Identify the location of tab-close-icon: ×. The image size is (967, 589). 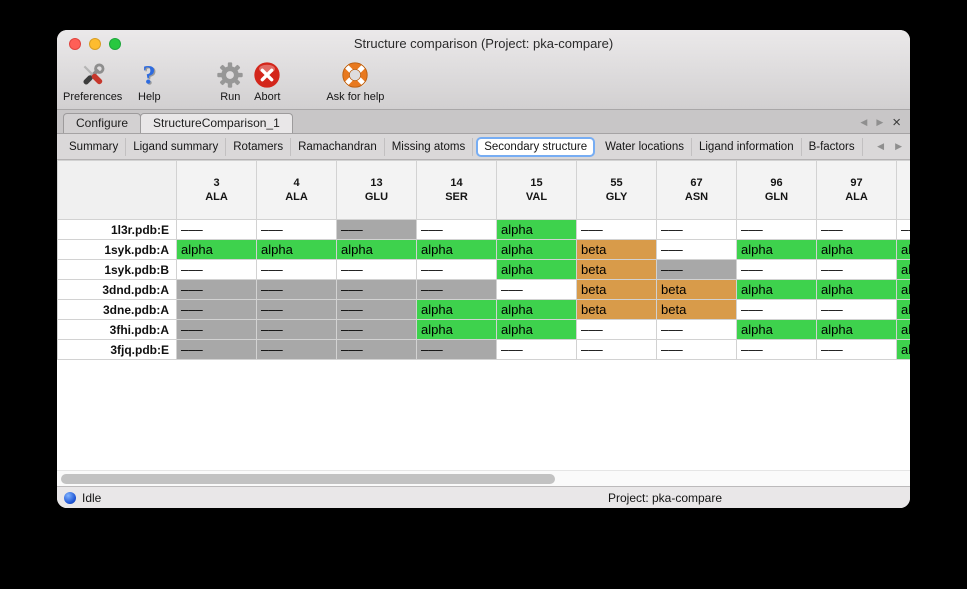
(896, 122).